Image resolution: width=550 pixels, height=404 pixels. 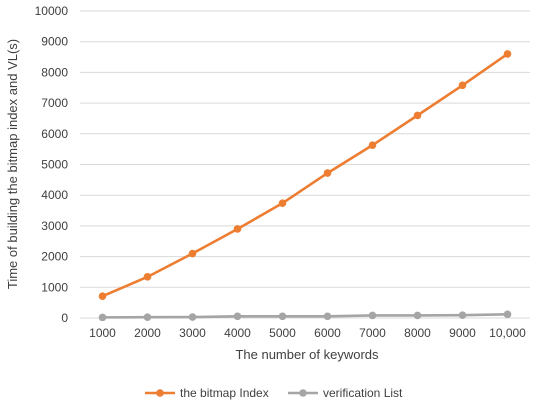 I want to click on legend-entry: the bitmap Index, so click(x=207, y=393).